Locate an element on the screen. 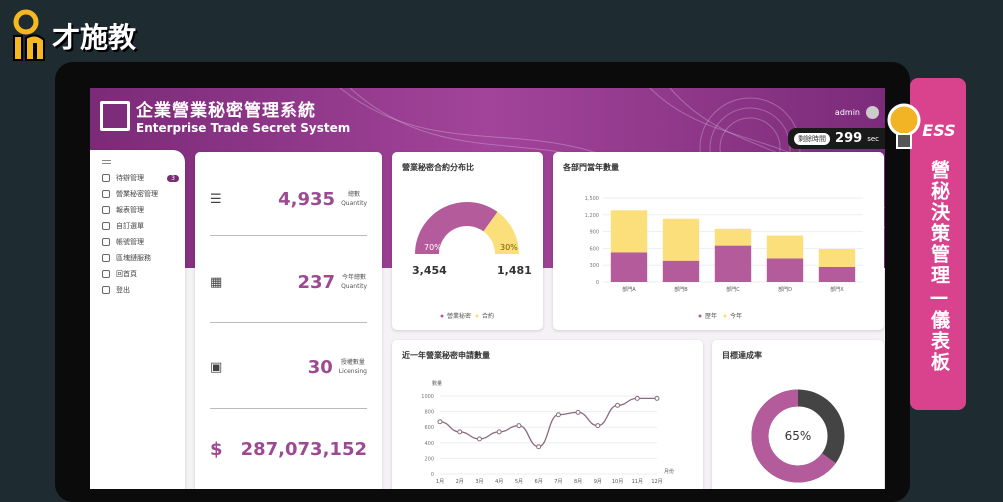 This screenshot has width=1003, height=502. x-tick-label: 部門B is located at coordinates (681, 289).